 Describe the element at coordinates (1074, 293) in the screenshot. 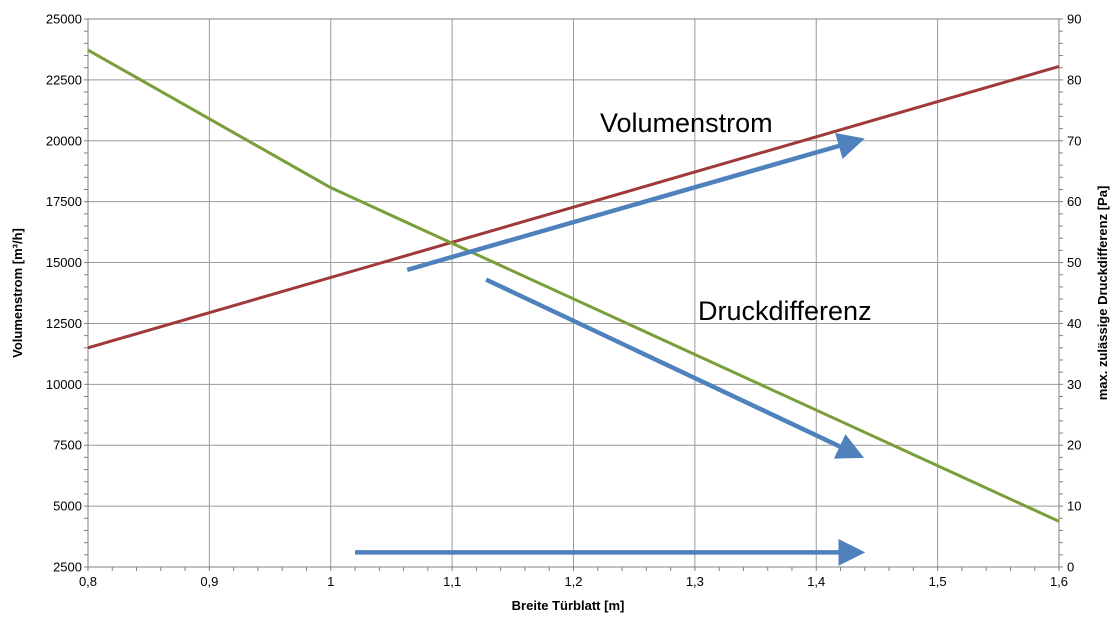

I see `y-right-tick-labels: 0 10 20 30 40 50 60 70 80 90` at that location.